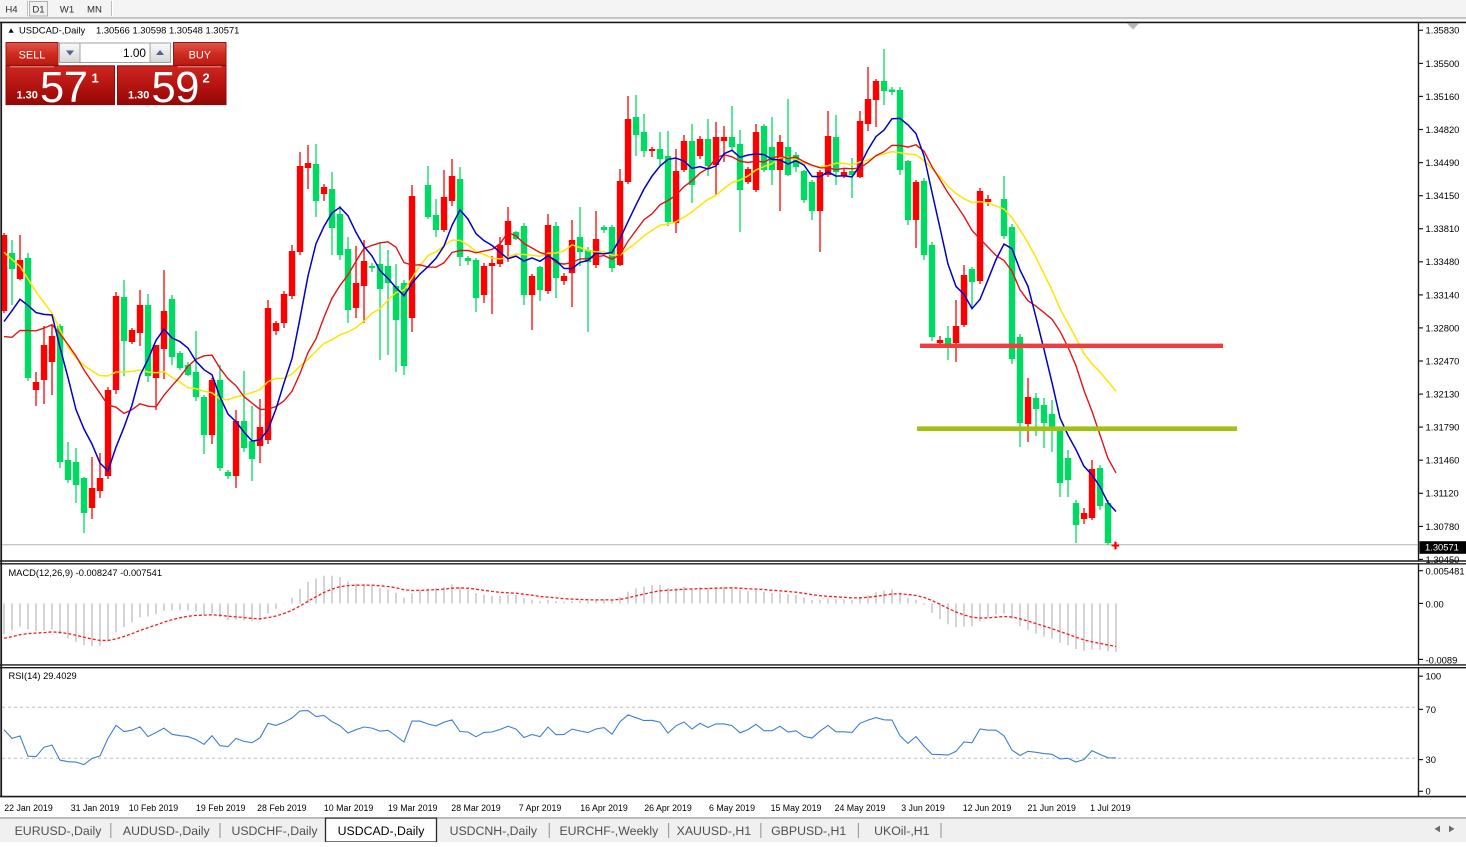 Image resolution: width=1466 pixels, height=847 pixels. What do you see at coordinates (796, 808) in the screenshot?
I see `svg-text: 15 May 2019` at bounding box center [796, 808].